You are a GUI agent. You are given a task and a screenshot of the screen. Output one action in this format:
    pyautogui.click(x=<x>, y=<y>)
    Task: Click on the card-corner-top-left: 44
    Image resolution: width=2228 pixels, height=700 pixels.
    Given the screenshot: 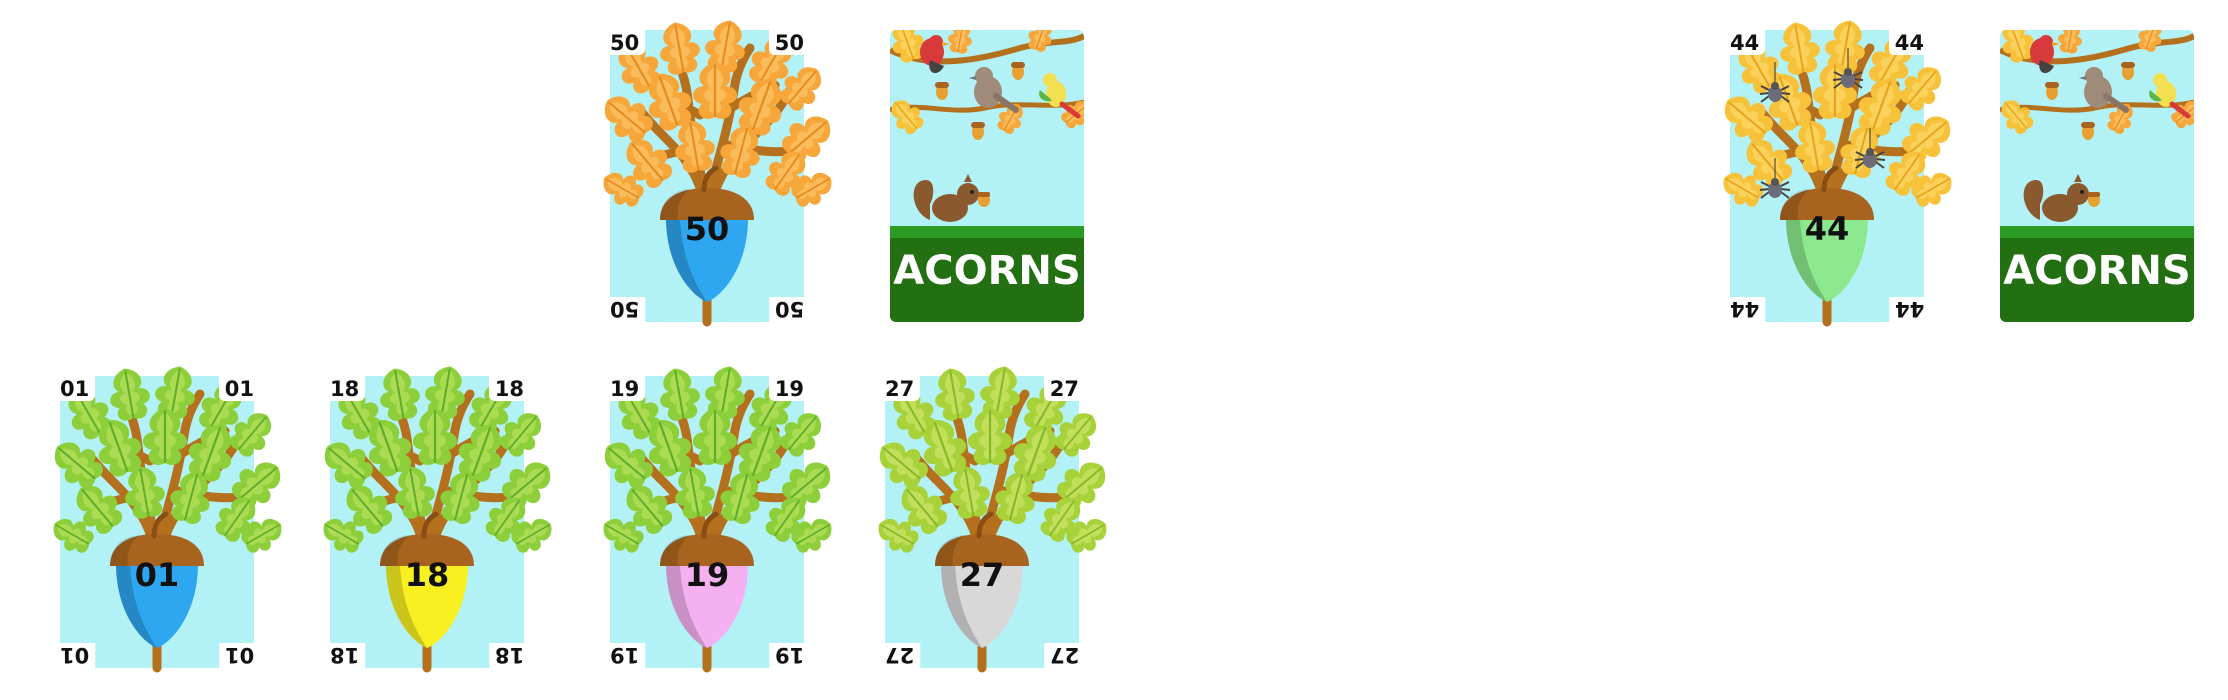 What is the action you would take?
    pyautogui.click(x=1745, y=42)
    